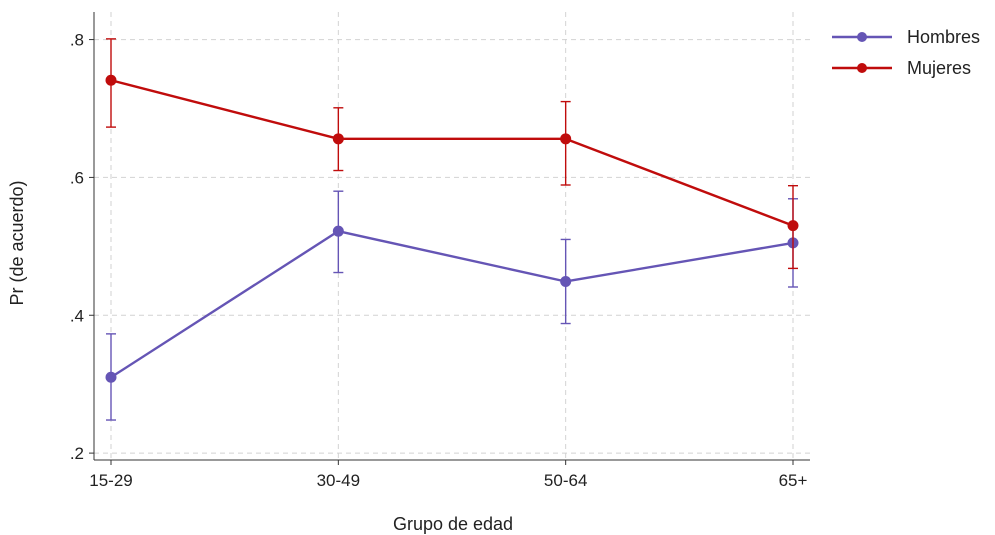 This screenshot has height=535, width=995. Describe the element at coordinates (453, 524) in the screenshot. I see `x-axis-title: Grupo de edad` at that location.